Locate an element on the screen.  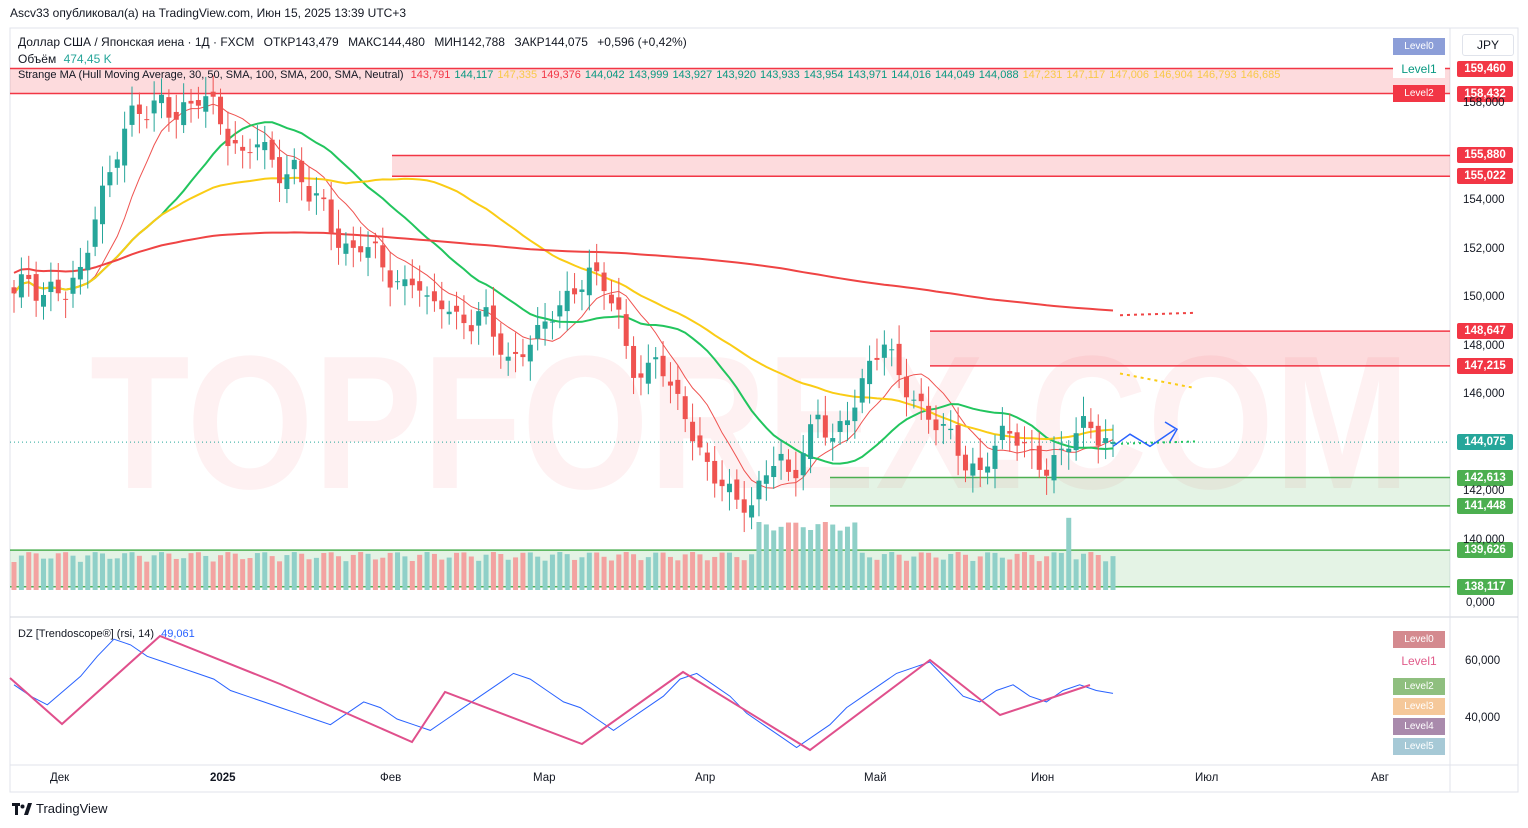
level-box: Level0 is located at coordinates (1419, 46).